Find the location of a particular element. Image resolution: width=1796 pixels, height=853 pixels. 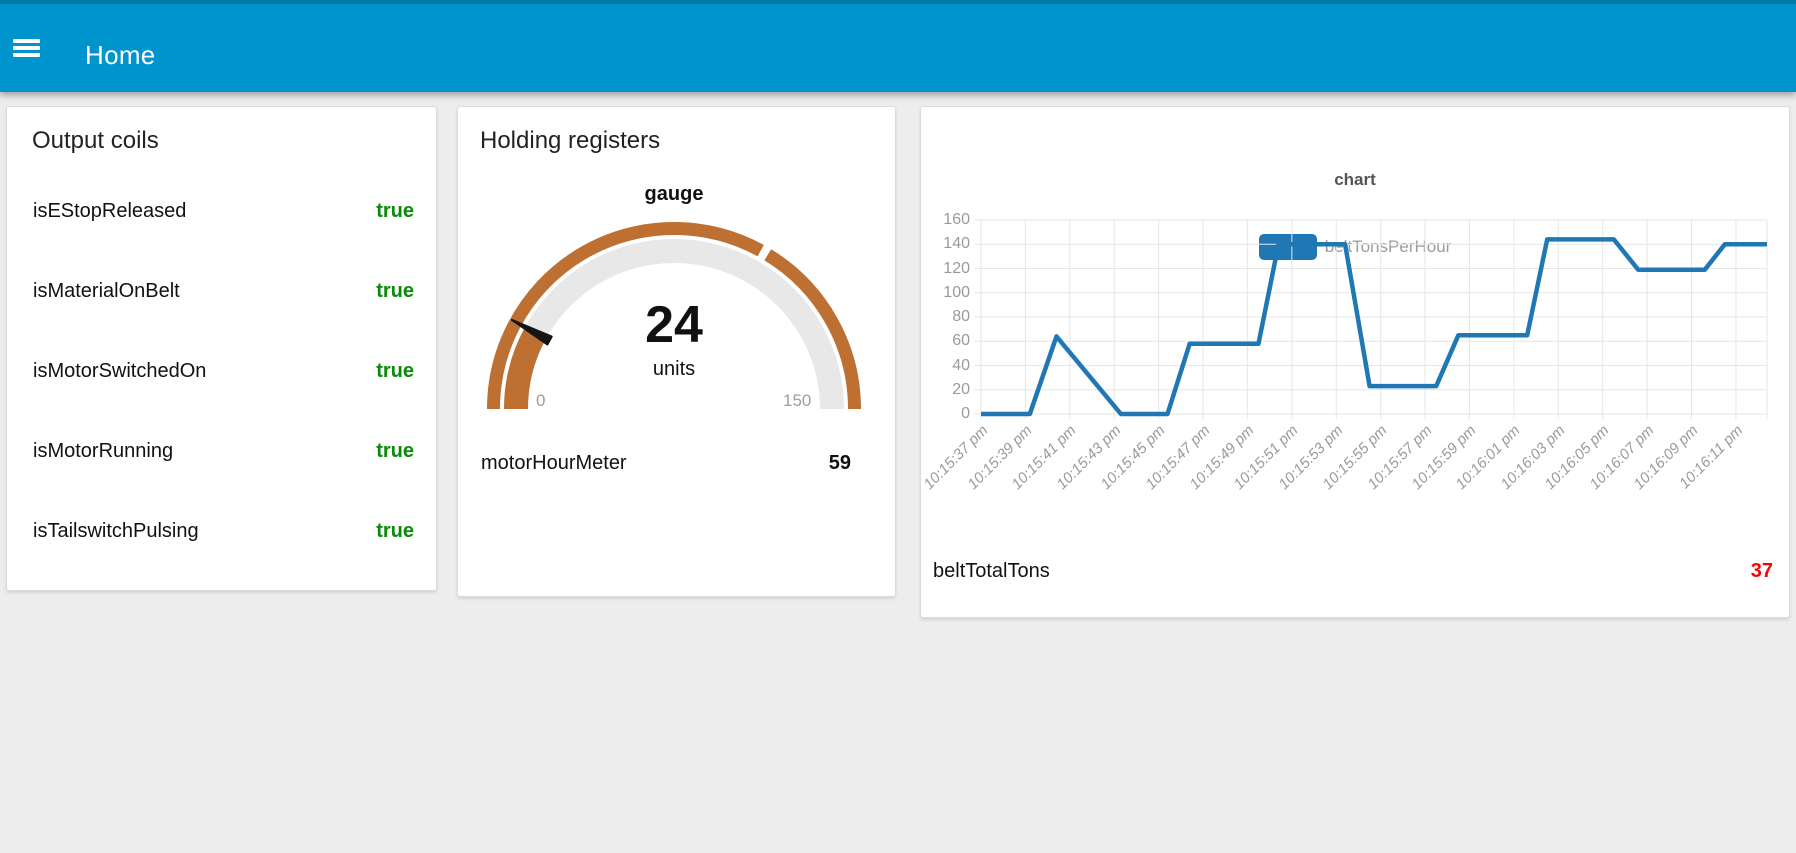

coil-row: isTailswitchPulsing true is located at coordinates (223, 531).